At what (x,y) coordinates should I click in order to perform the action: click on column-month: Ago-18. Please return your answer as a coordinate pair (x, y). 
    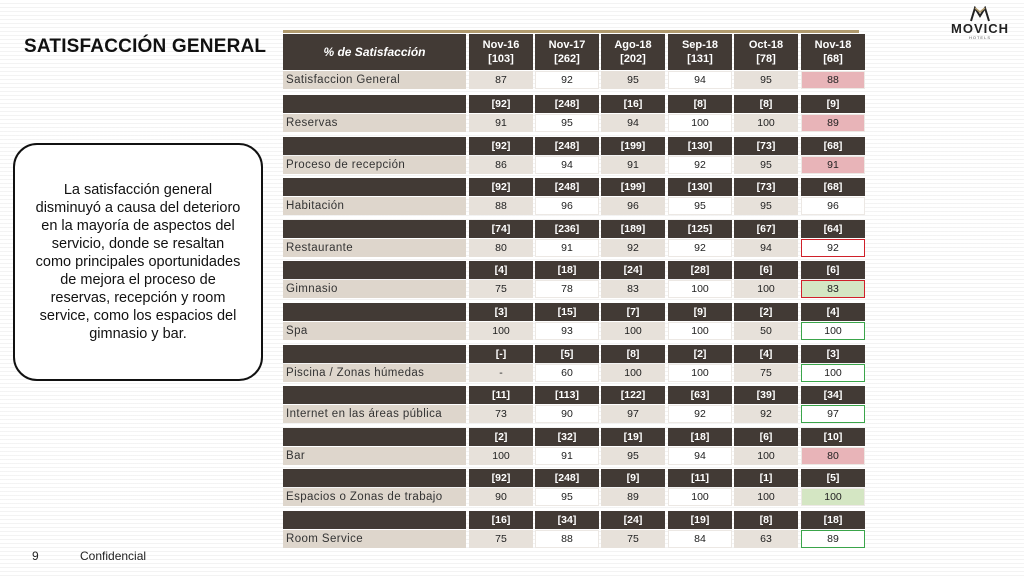
    Looking at the image, I should click on (633, 45).